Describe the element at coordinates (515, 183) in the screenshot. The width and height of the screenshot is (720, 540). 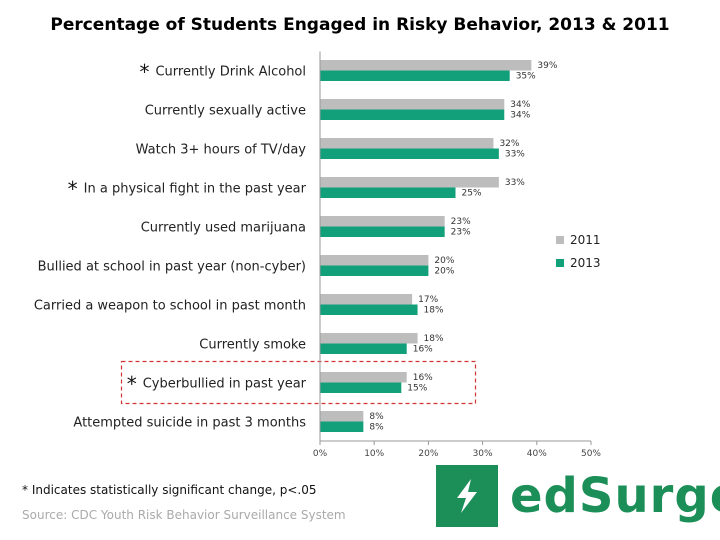
I see `data-label-2011: 33%` at that location.